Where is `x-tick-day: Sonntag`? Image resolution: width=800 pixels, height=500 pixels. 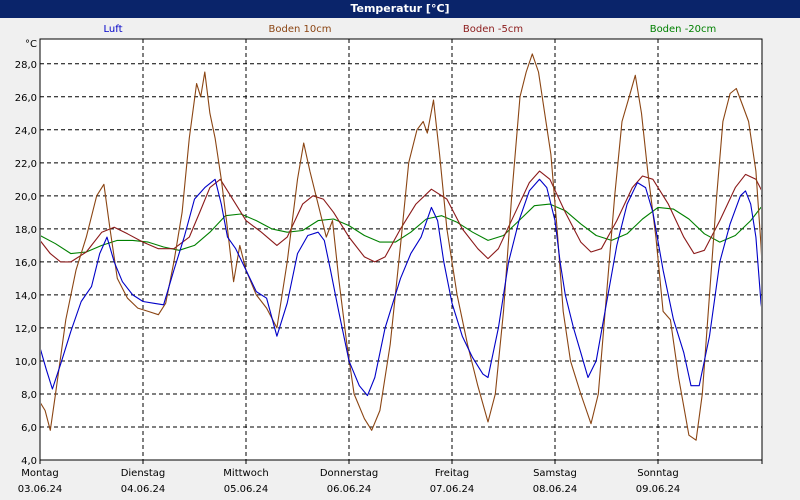 x-tick-day: Sonntag is located at coordinates (658, 473).